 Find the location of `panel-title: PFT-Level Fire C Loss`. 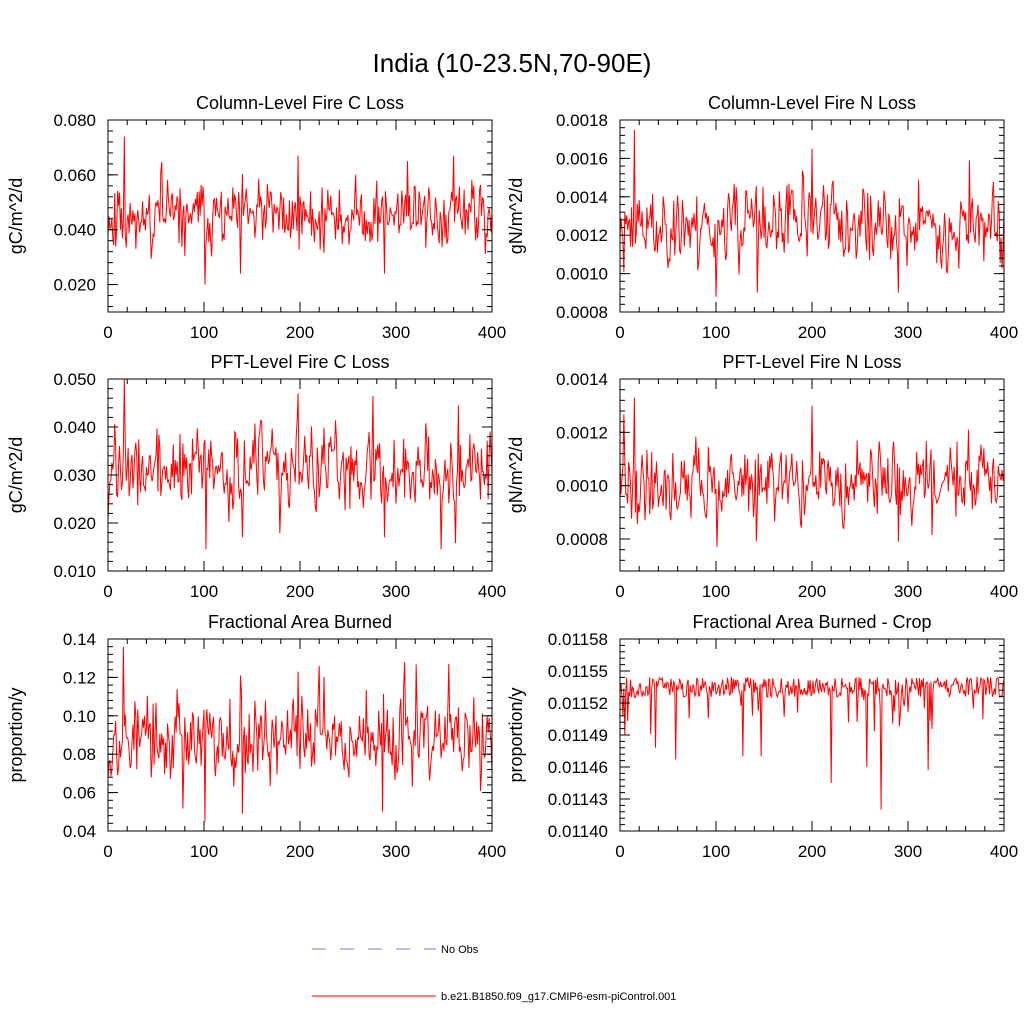

panel-title: PFT-Level Fire C Loss is located at coordinates (299, 362).